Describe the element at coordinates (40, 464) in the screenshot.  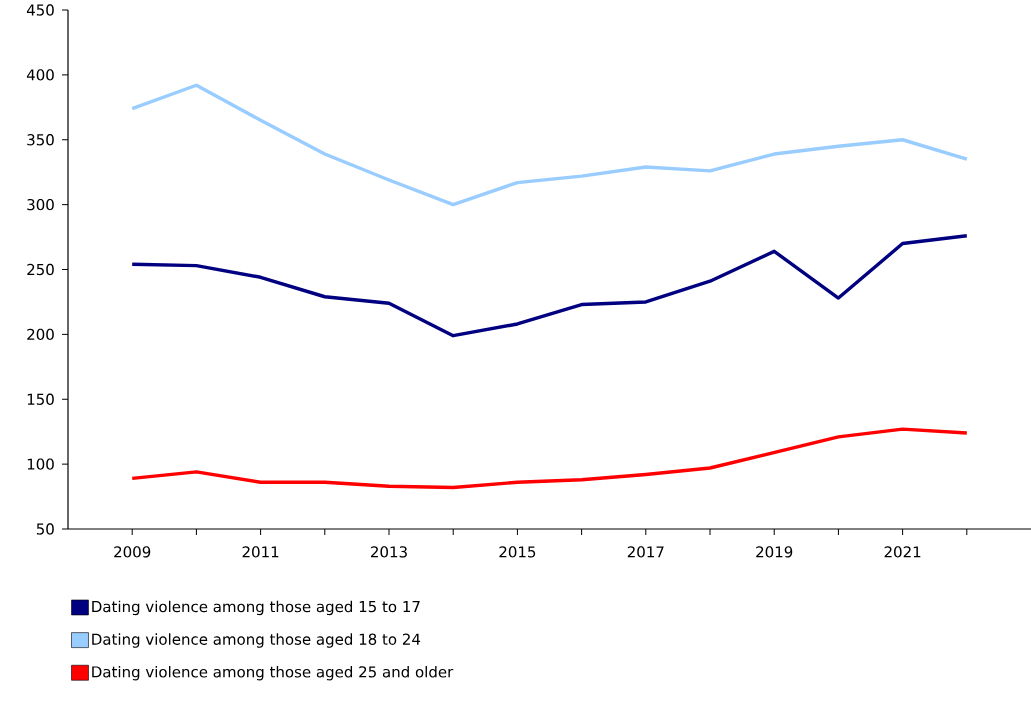
I see `y-tick-label: 100` at that location.